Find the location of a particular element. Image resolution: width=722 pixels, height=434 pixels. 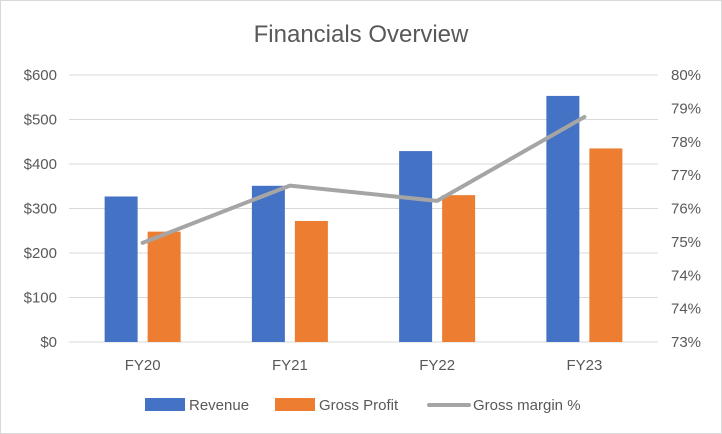

x-tick-label: FY20 is located at coordinates (143, 365).